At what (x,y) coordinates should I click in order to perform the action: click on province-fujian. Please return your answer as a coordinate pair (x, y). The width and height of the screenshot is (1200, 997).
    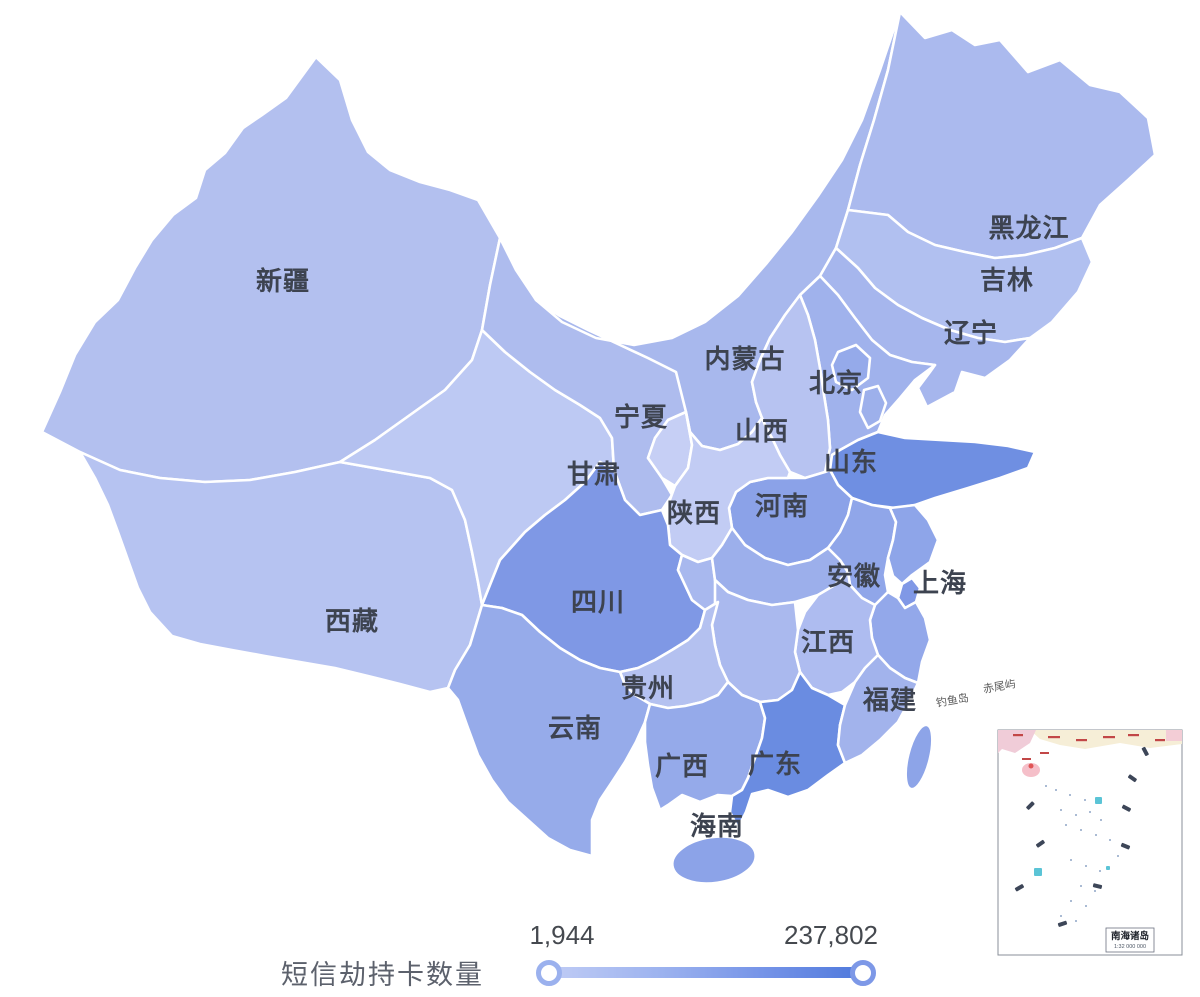
    Looking at the image, I should click on (878, 709).